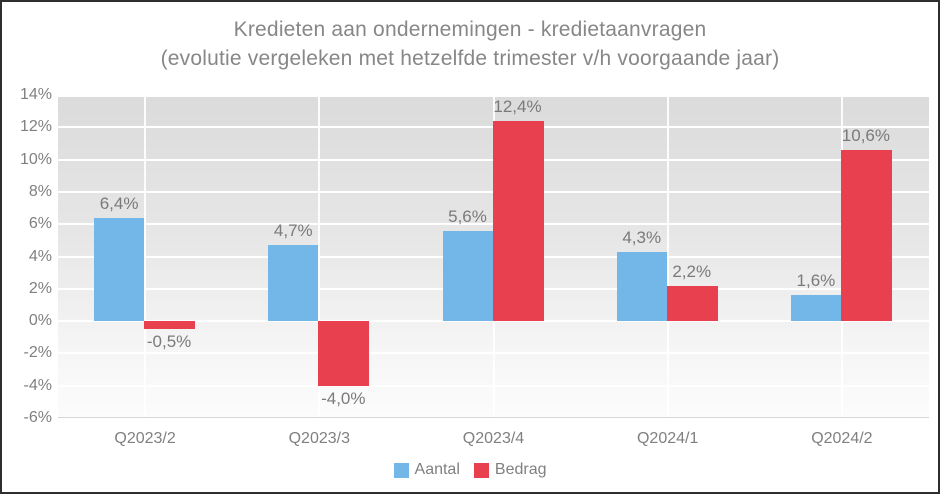 Image resolution: width=940 pixels, height=494 pixels. What do you see at coordinates (520, 469) in the screenshot?
I see `legend-label-bedrag: Bedrag` at bounding box center [520, 469].